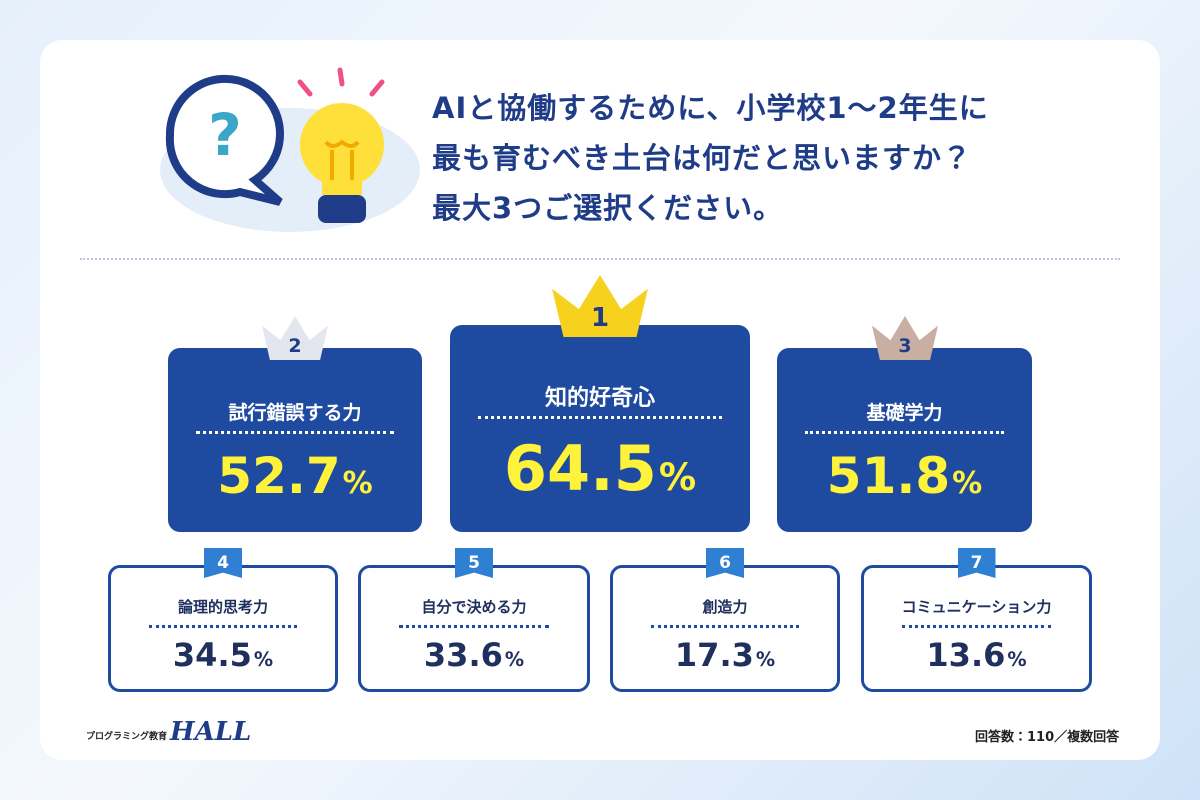 Image resolution: width=1200 pixels, height=800 pixels. What do you see at coordinates (212, 655) in the screenshot?
I see `value-number: 34.5` at bounding box center [212, 655].